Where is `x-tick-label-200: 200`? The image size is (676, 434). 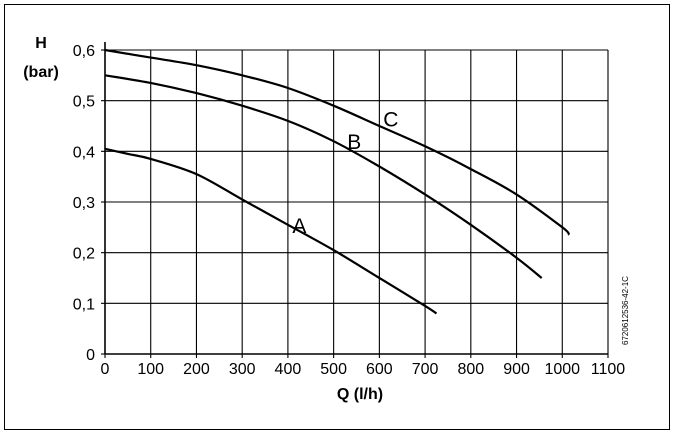 x-tick-label-200: 200 is located at coordinates (196, 369).